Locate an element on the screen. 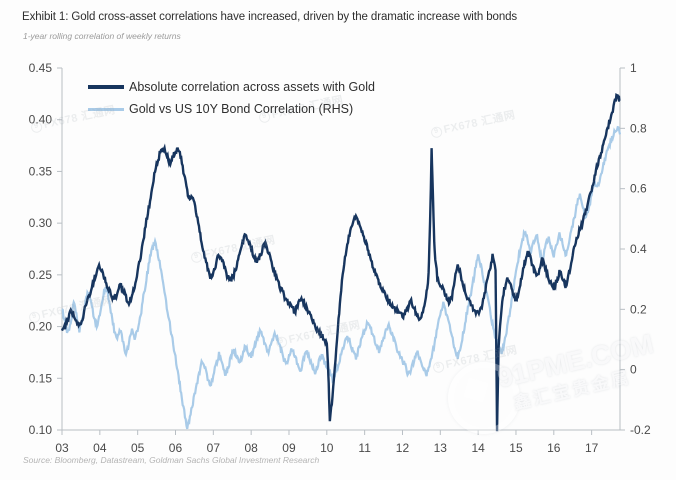 This screenshot has width=676, height=480. x-axis-tick-label: 08 is located at coordinates (251, 448).